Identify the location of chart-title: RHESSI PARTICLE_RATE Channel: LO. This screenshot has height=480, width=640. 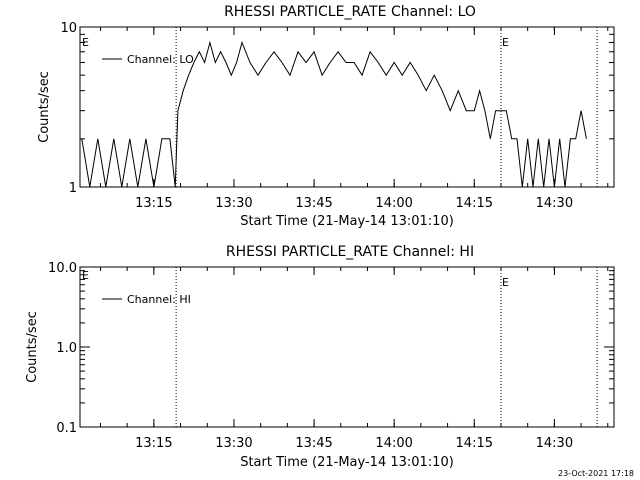
(350, 12).